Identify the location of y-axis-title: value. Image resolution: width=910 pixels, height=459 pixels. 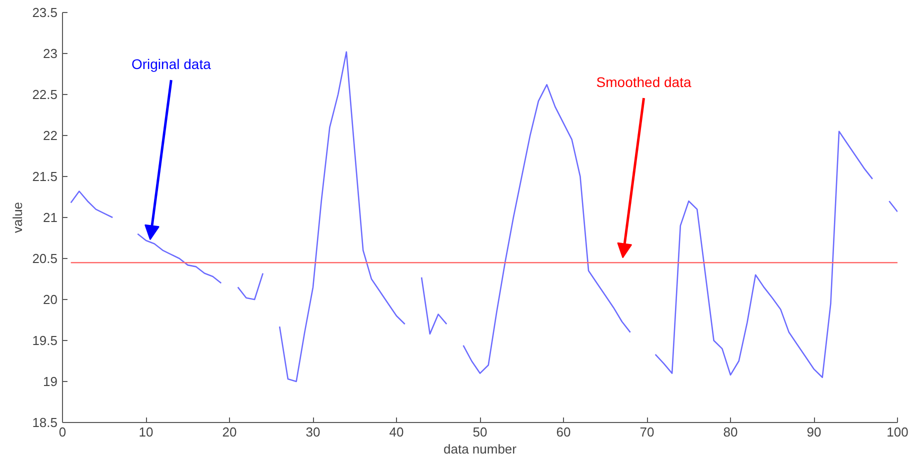
(18, 218).